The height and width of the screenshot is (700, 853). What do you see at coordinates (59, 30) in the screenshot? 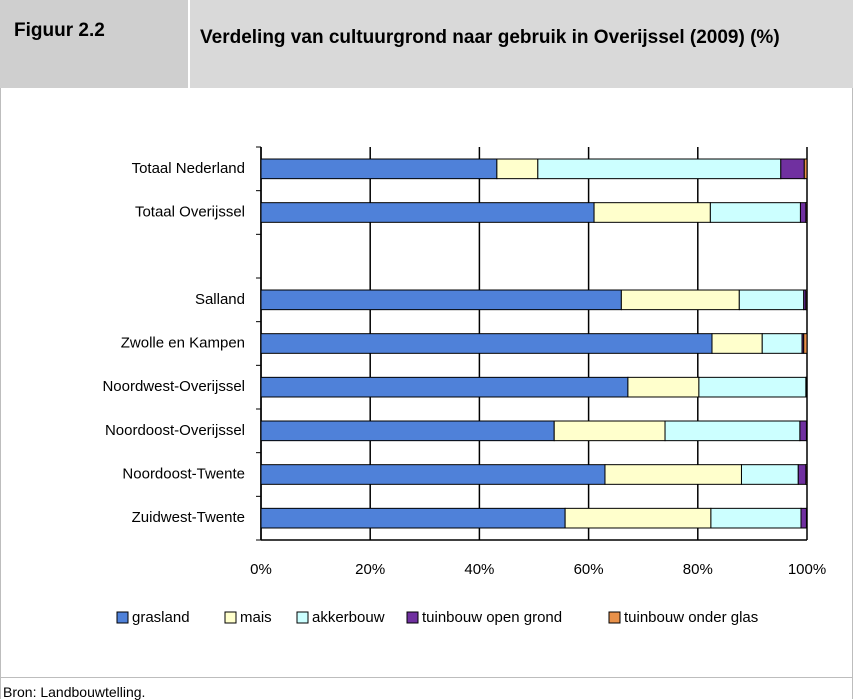
I see `figure-label: Figuur 2.2` at bounding box center [59, 30].